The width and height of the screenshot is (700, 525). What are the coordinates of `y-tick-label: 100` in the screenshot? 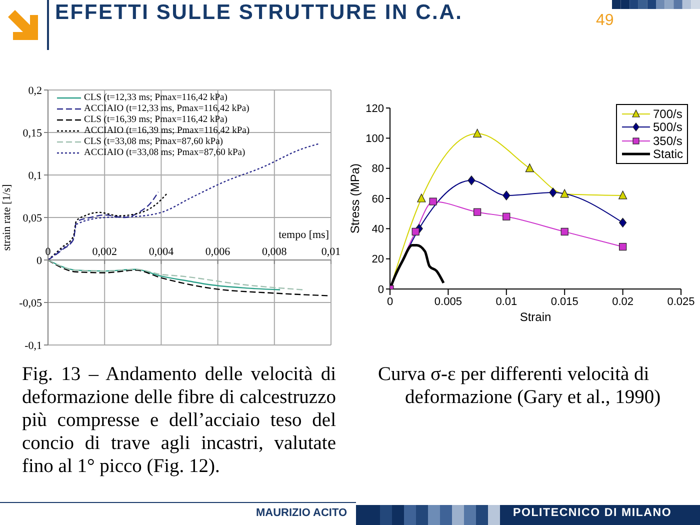 It's located at (375, 139).